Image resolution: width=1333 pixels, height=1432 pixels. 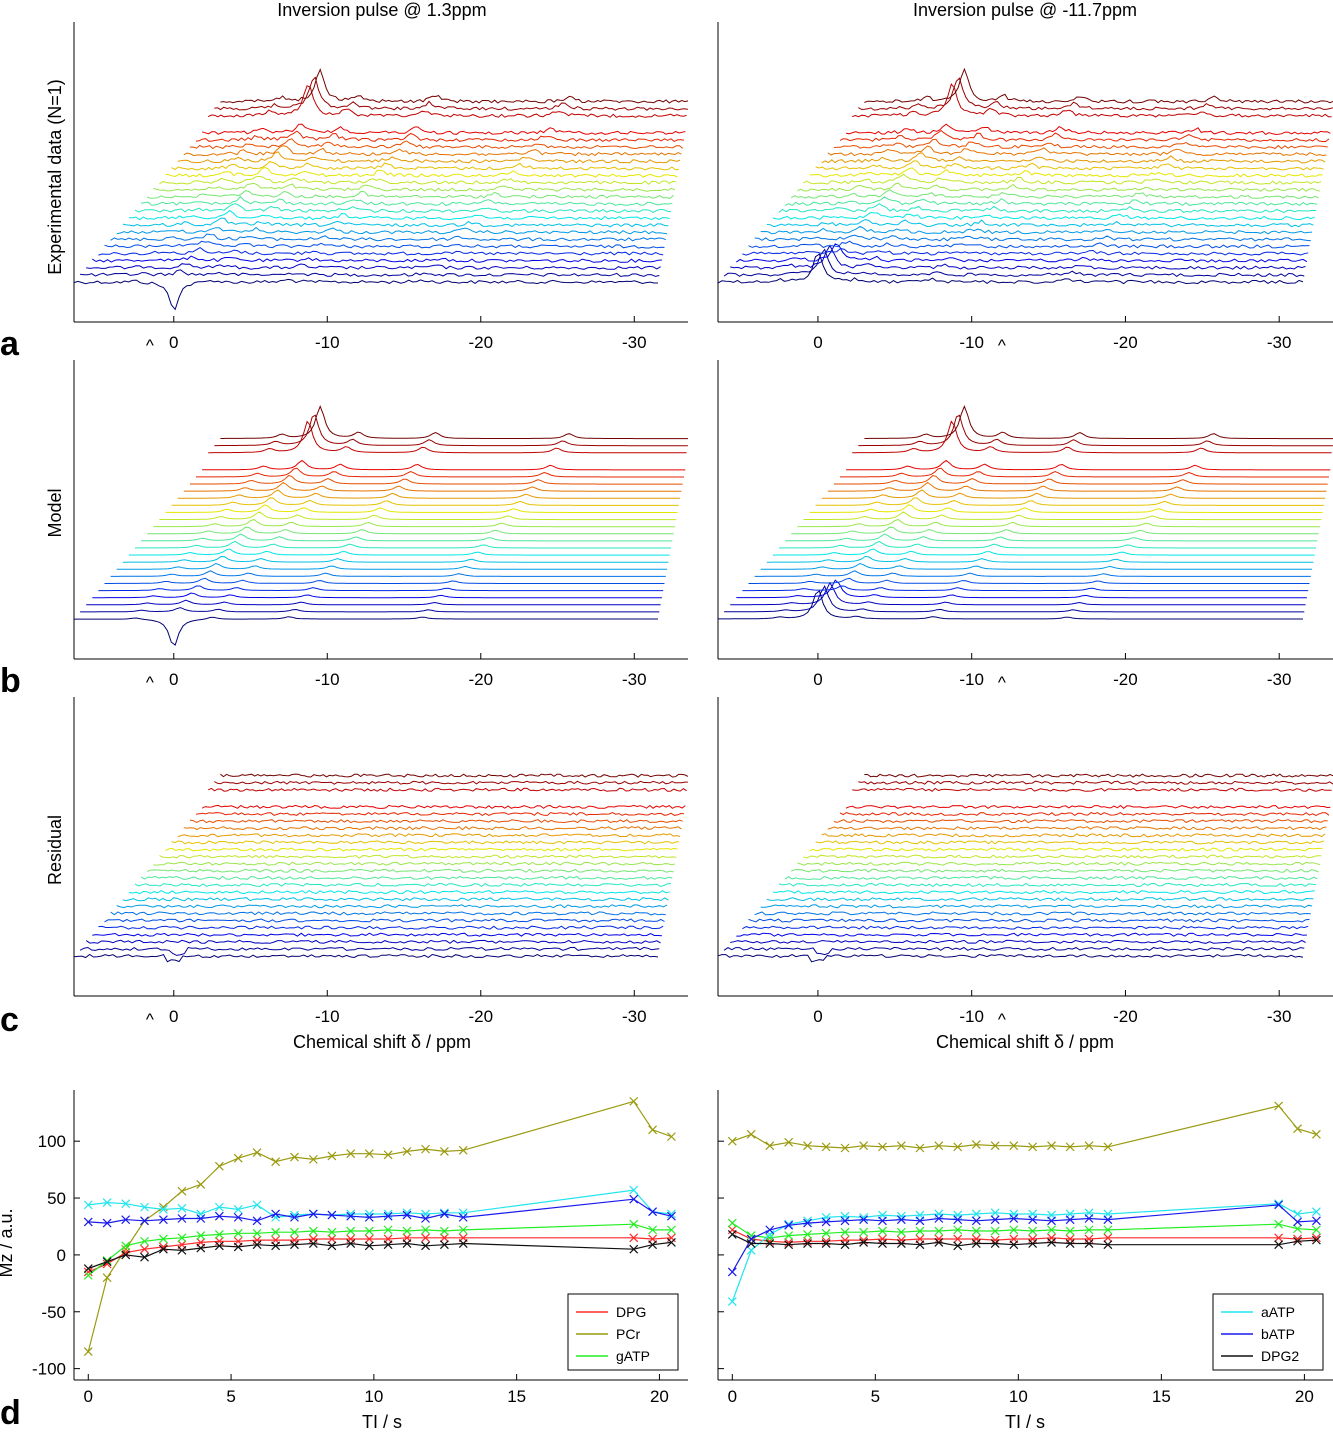 What do you see at coordinates (381, 10) in the screenshot?
I see `column-title-left: Inversion pulse @ 1.3ppm` at bounding box center [381, 10].